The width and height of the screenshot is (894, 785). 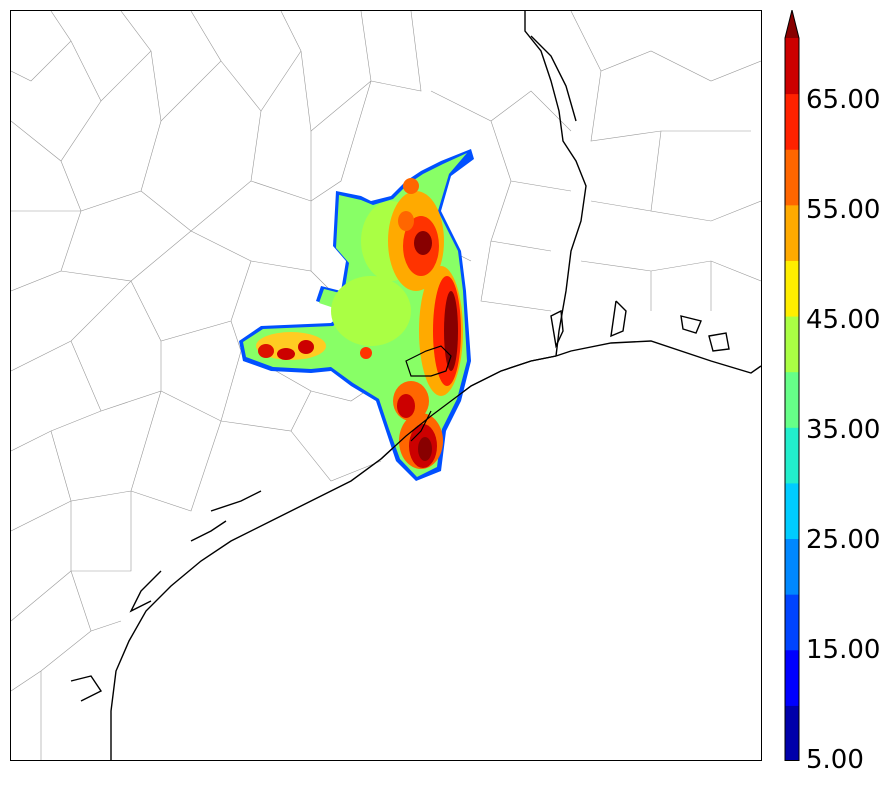 What do you see at coordinates (843, 540) in the screenshot?
I see `colorbar-label-25: 25.00` at bounding box center [843, 540].